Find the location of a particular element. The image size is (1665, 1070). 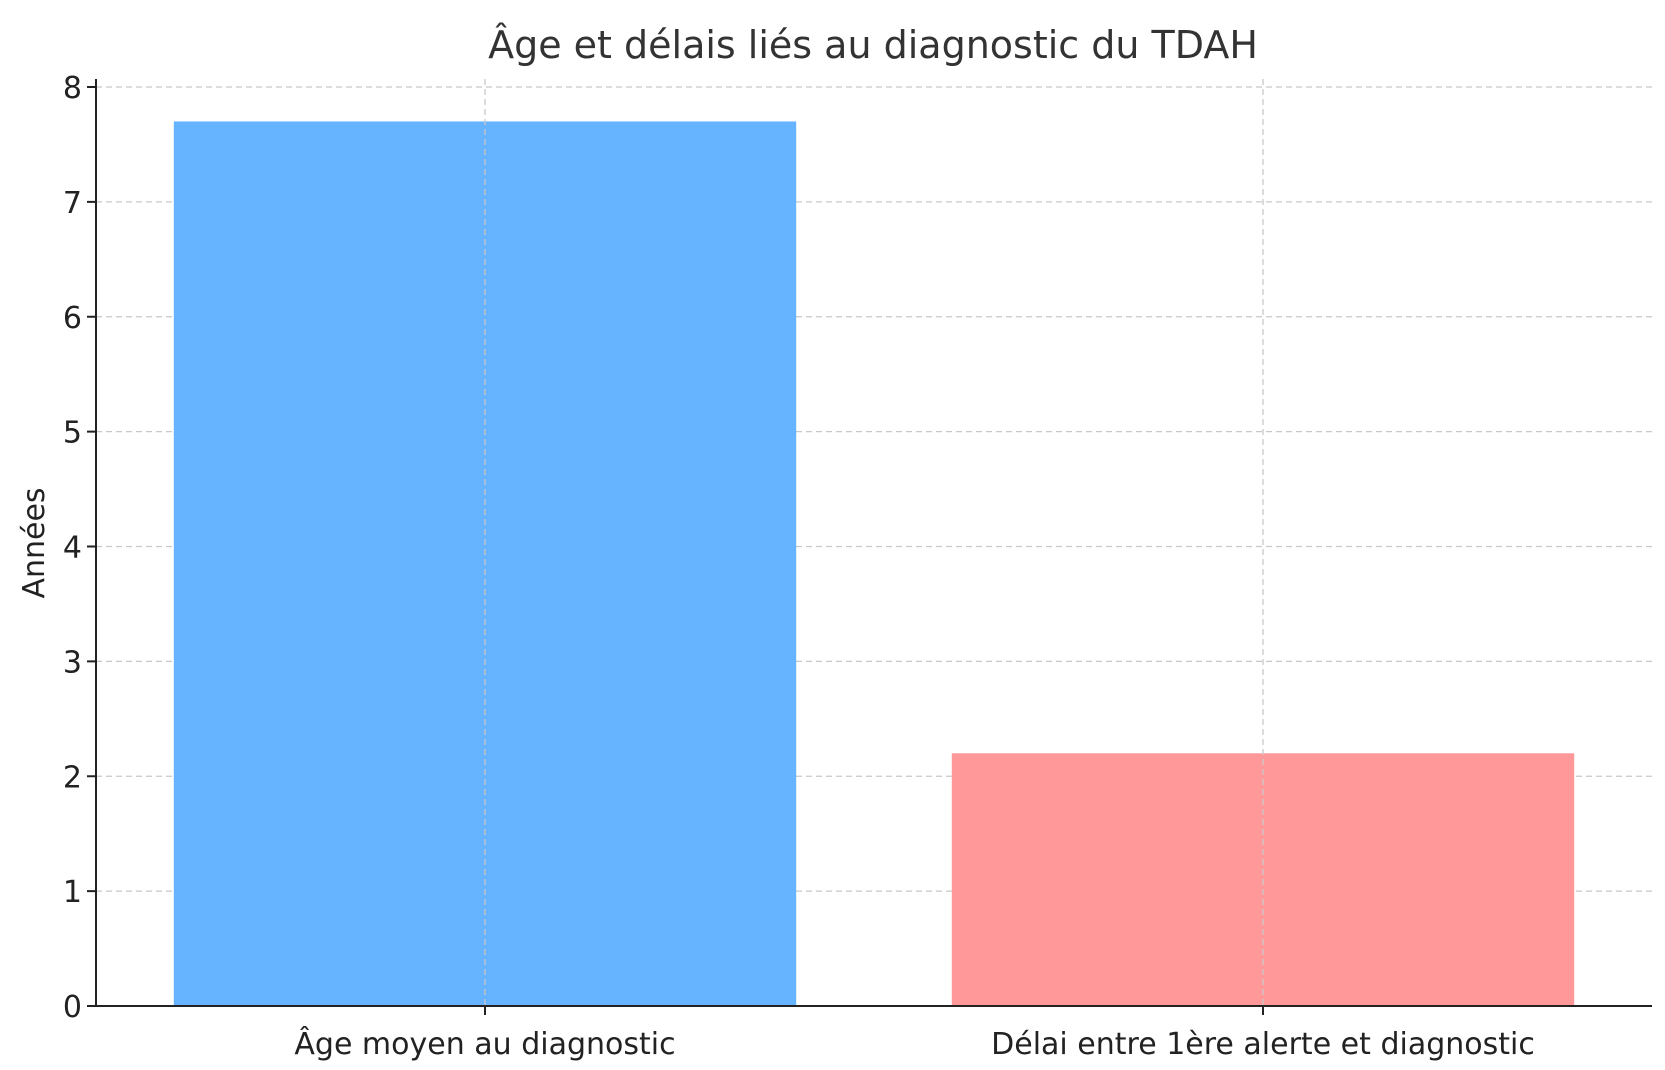

x-tick-label: Âge moyen au diagnostic is located at coordinates (484, 1044).